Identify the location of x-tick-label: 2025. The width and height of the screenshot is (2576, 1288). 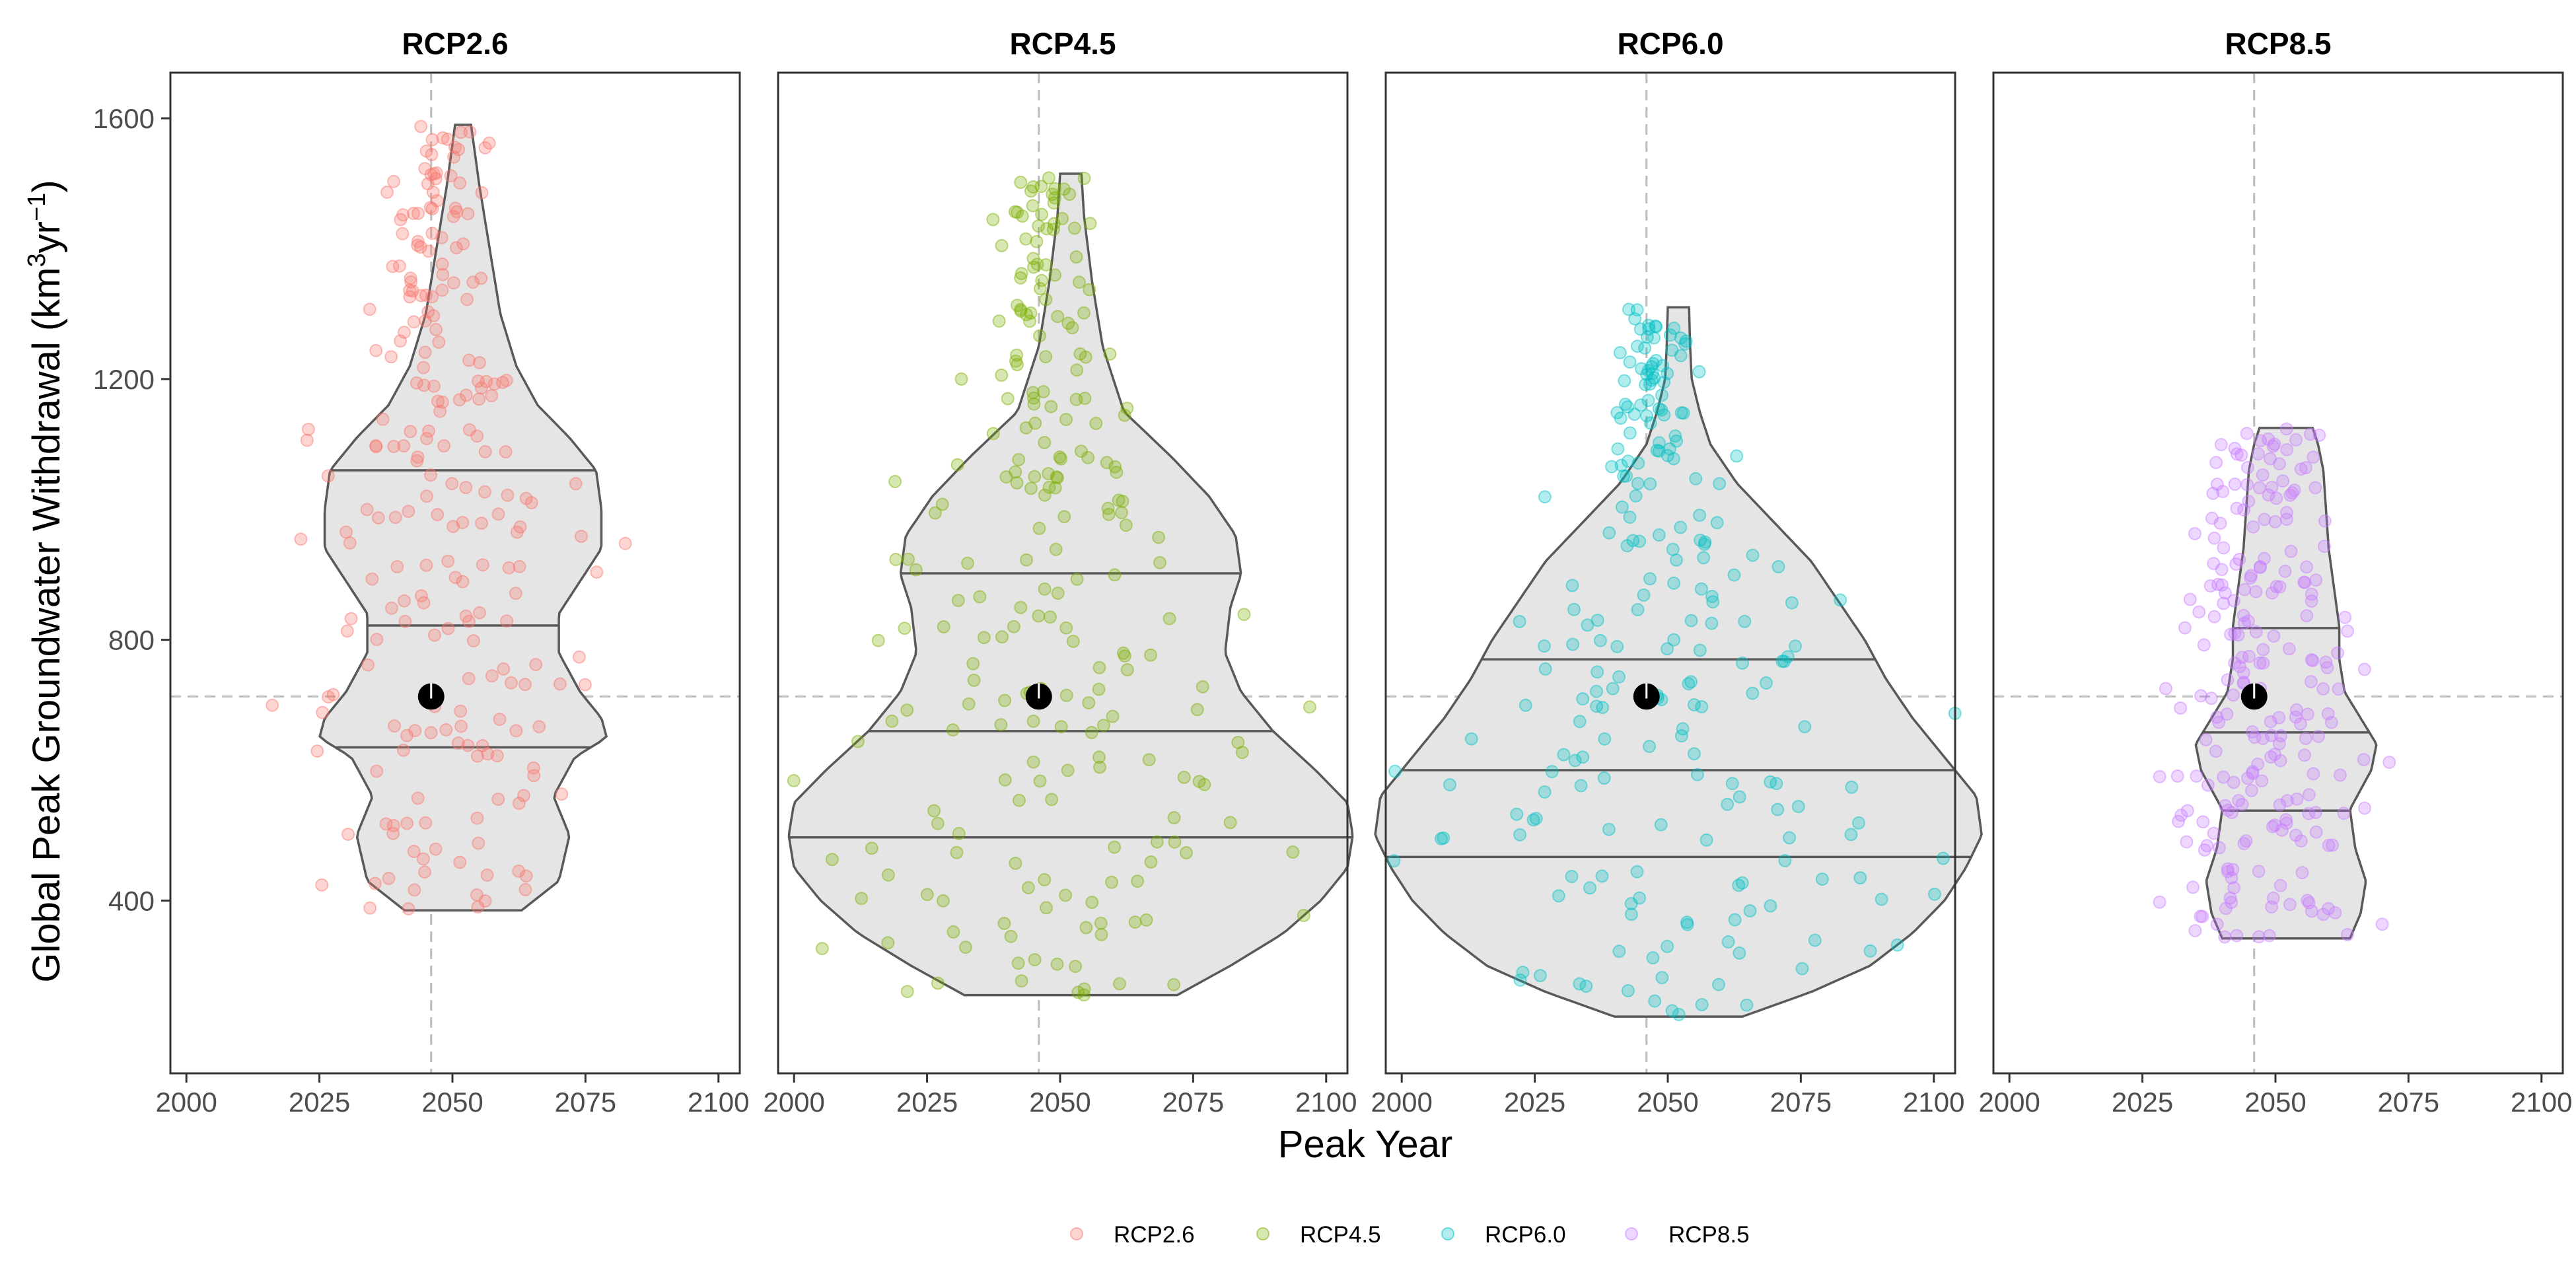
(319, 1103).